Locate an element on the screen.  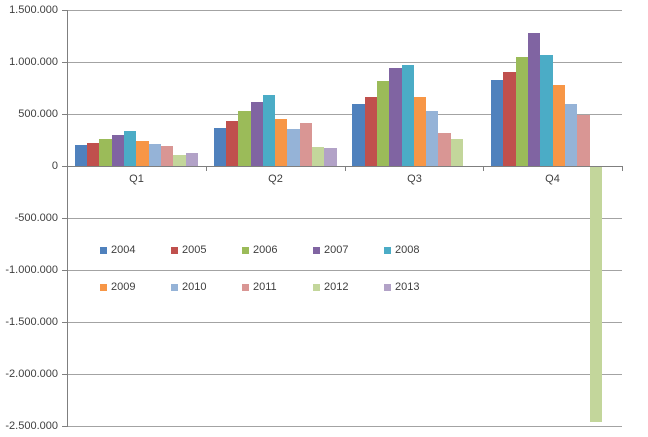
legend-label: 2009 is located at coordinates (123, 287).